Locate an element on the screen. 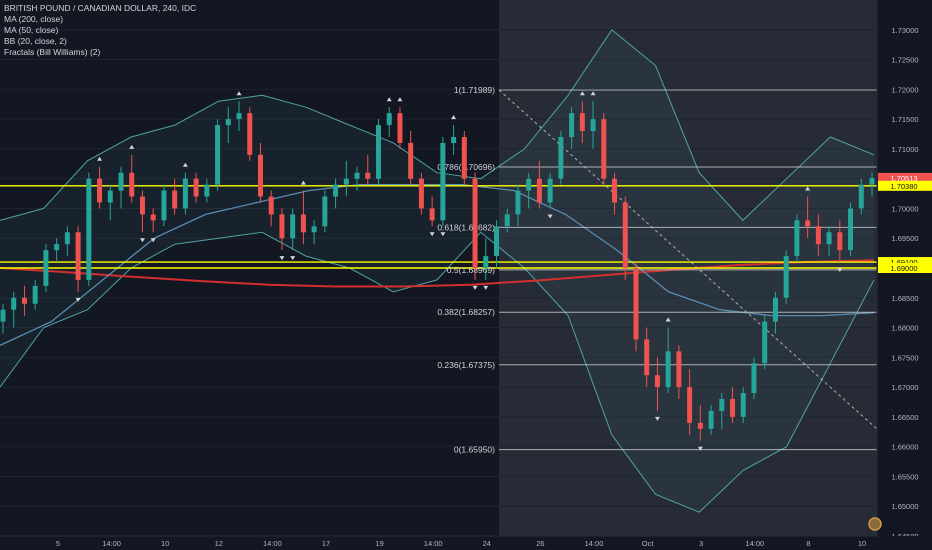  ma200-legend: MA (200, close) is located at coordinates (34, 19).